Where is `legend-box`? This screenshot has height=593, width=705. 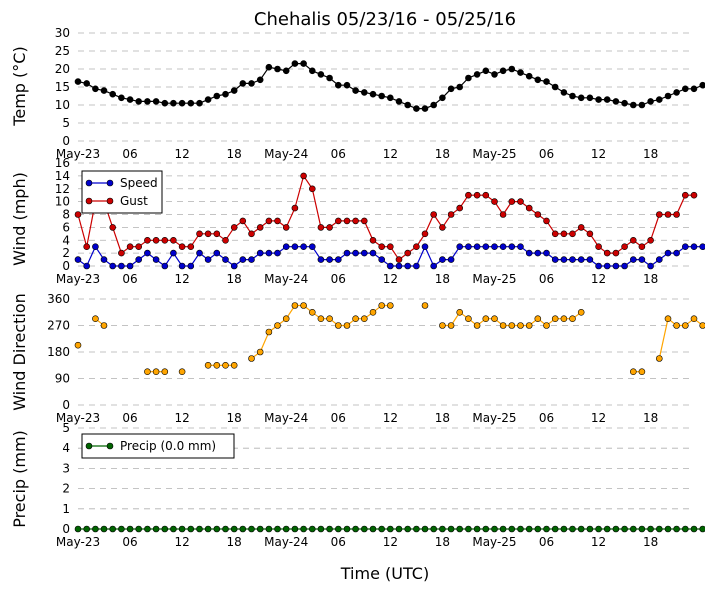
legend-box is located at coordinates (122, 192).